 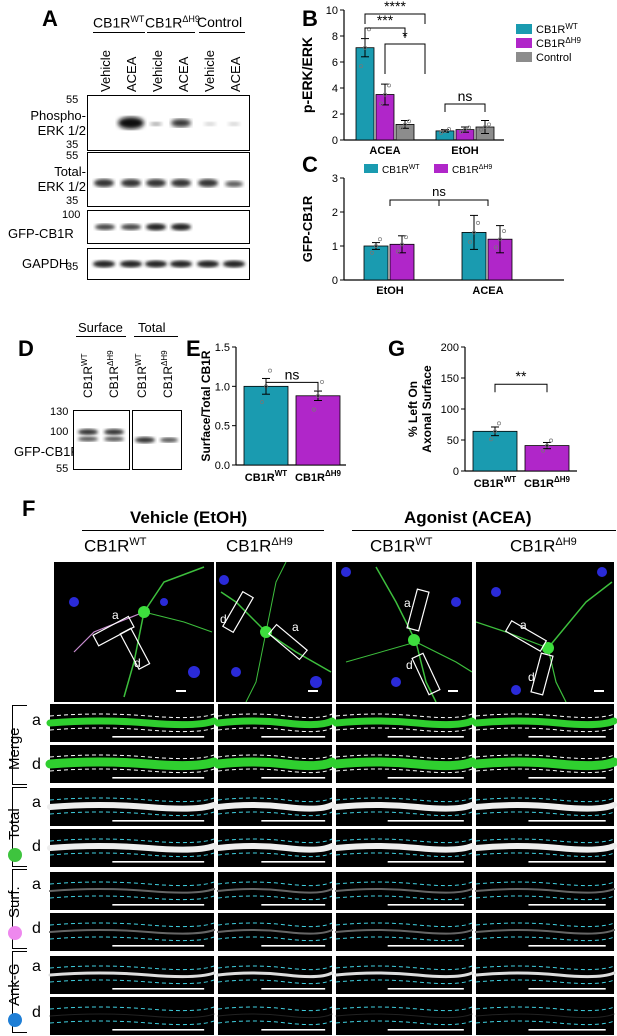 What do you see at coordinates (405, 36) in the screenshot?
I see `significance-label: *` at bounding box center [405, 36].